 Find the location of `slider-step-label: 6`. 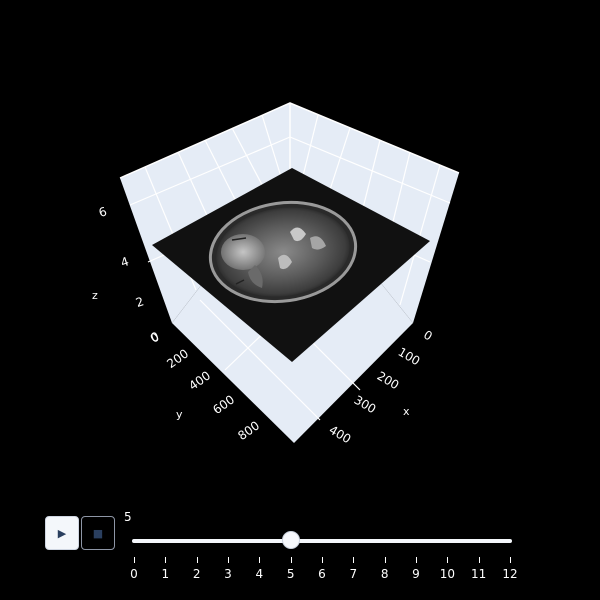

slider-step-label: 6 is located at coordinates (322, 574).